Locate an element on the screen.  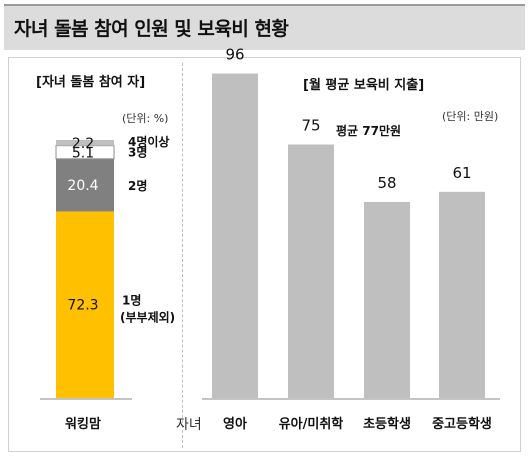
left-subtitle: [자녀 돌봄 참여 자] is located at coordinates (91, 82).